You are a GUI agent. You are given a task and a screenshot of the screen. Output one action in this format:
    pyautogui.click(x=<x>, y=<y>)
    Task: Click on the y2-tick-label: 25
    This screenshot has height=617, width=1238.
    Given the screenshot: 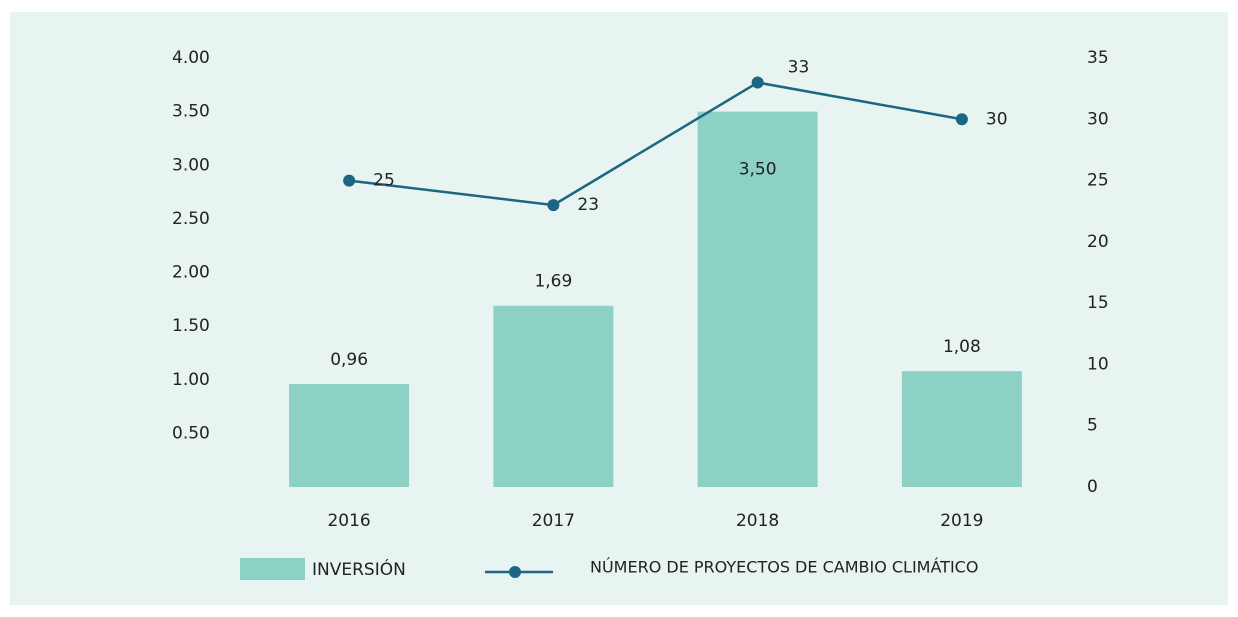 What is the action you would take?
    pyautogui.click(x=1098, y=181)
    